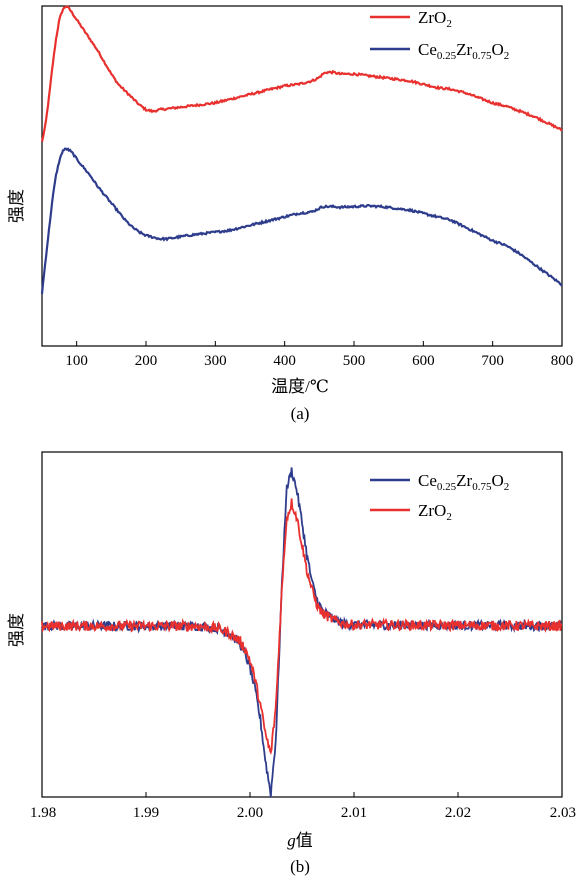  What do you see at coordinates (354, 813) in the screenshot?
I see `x-tick-label-b: 2.01` at bounding box center [354, 813].